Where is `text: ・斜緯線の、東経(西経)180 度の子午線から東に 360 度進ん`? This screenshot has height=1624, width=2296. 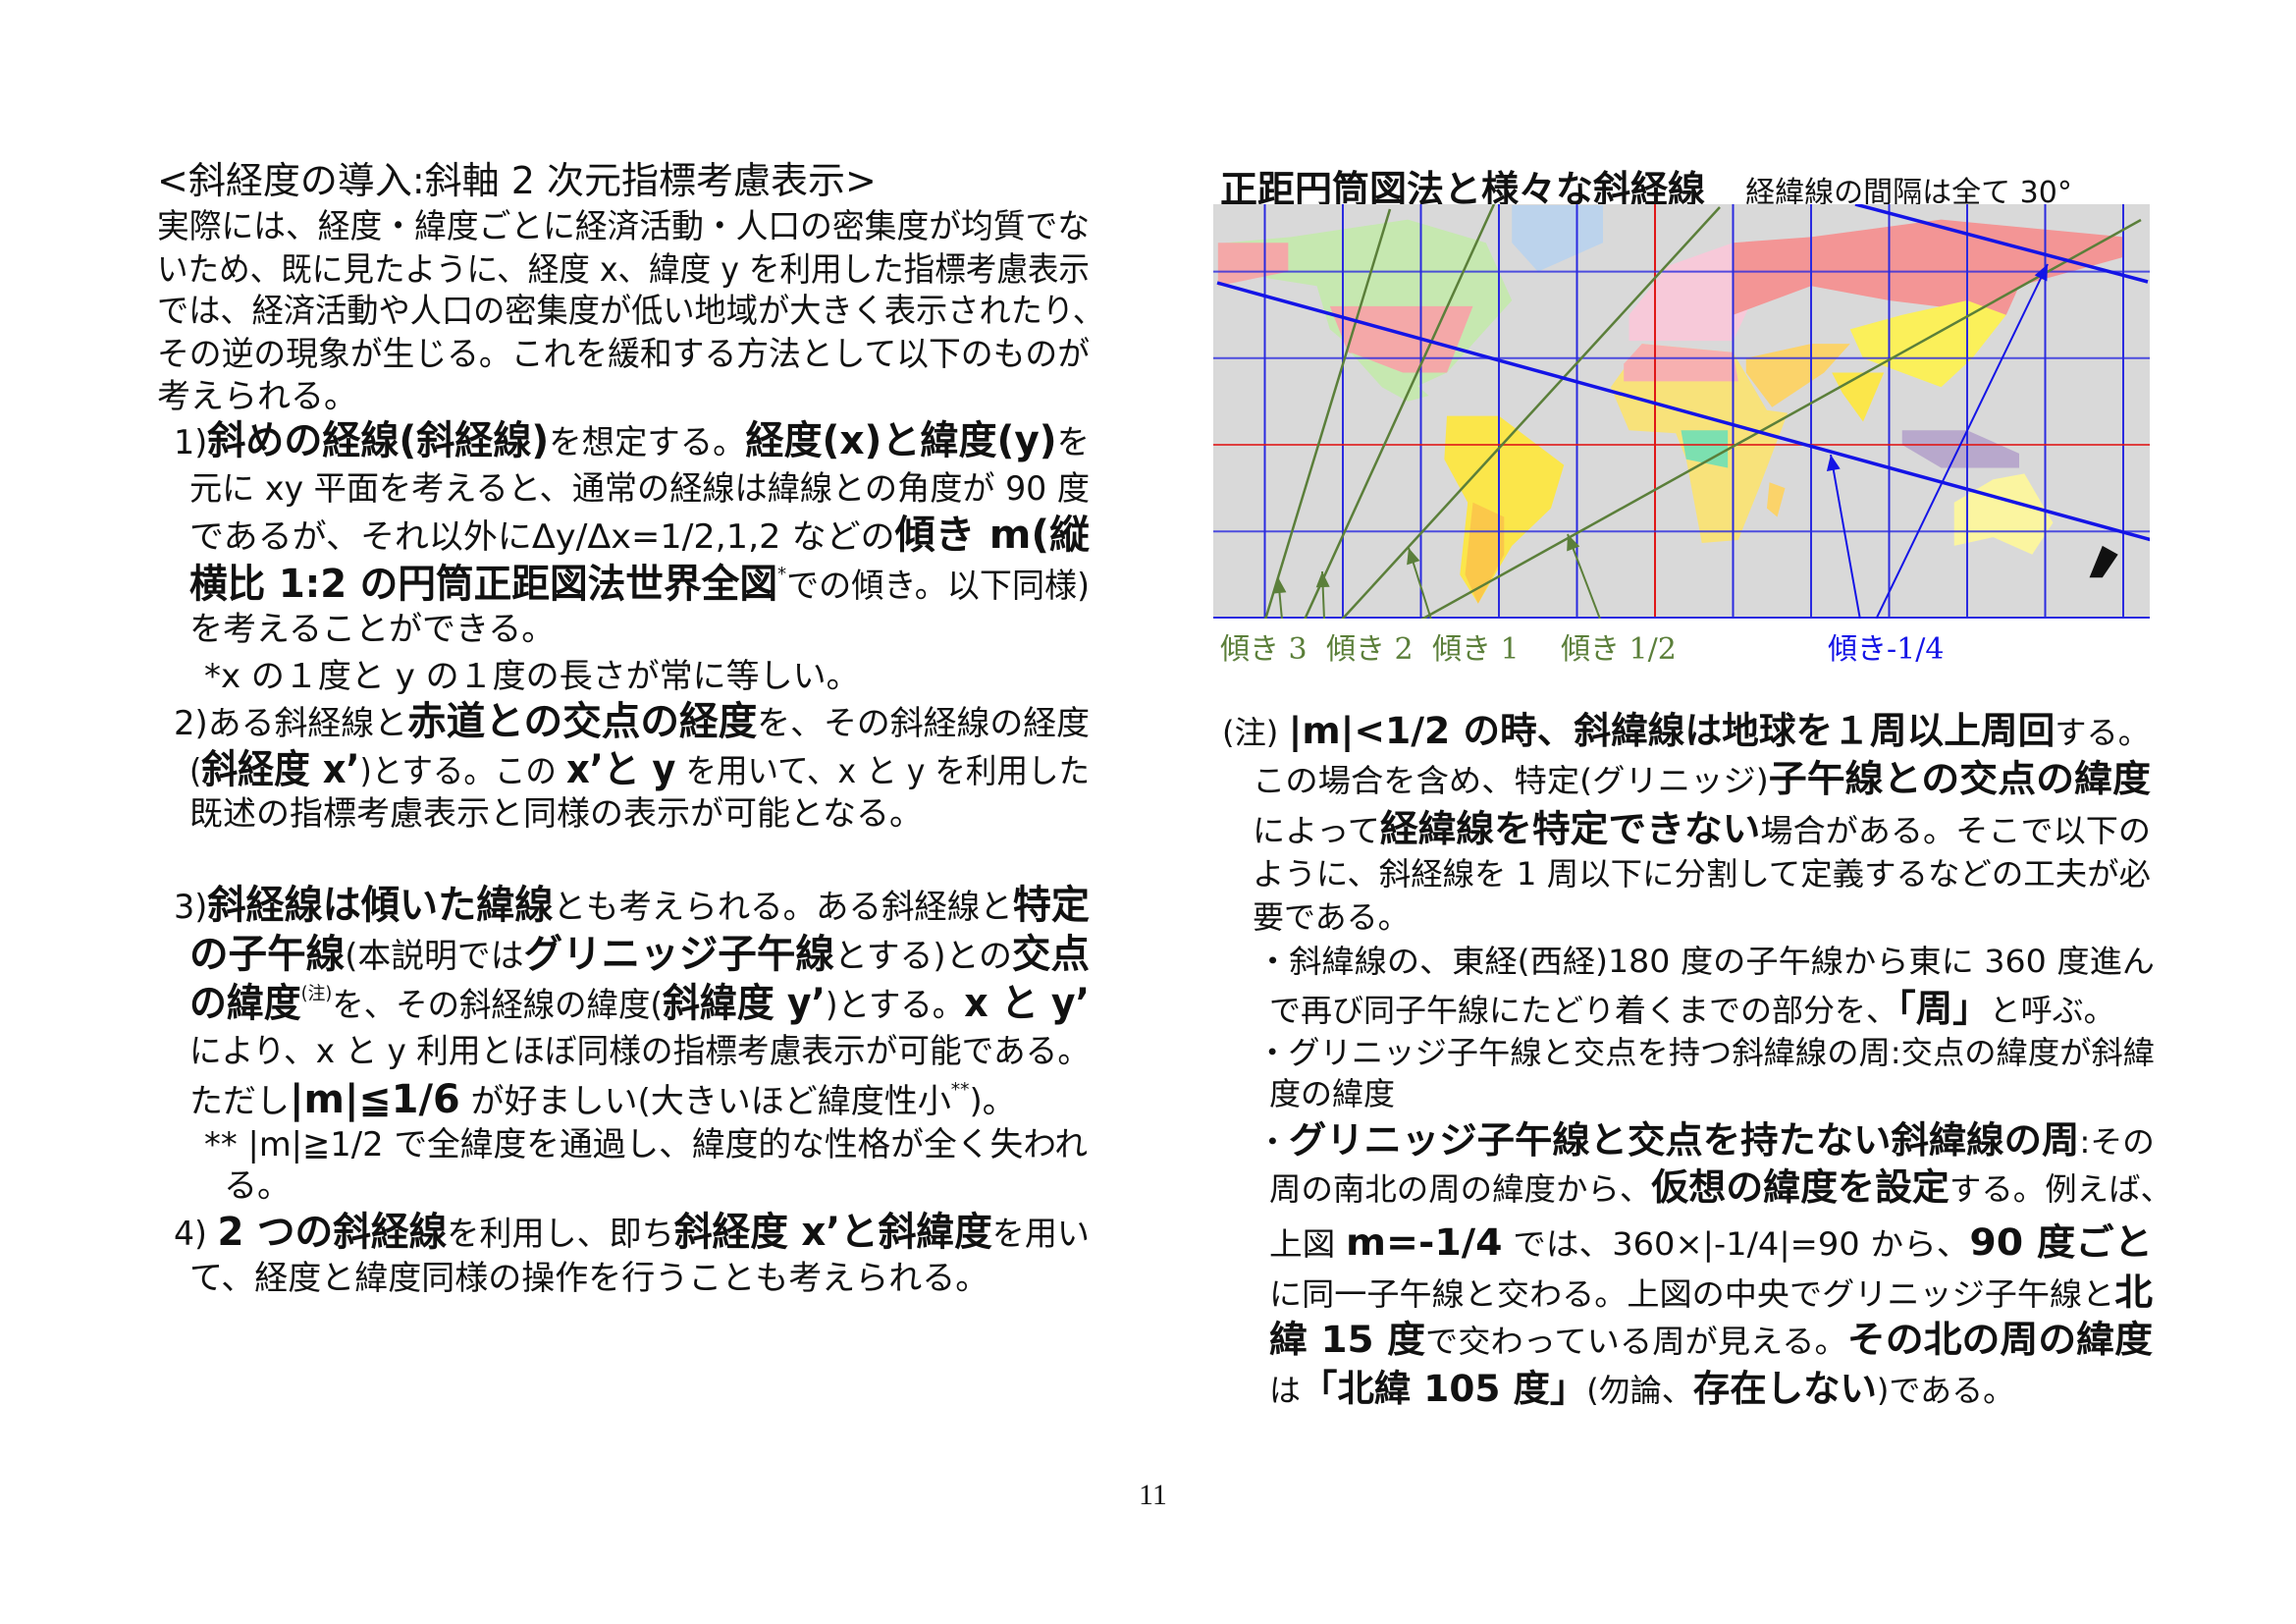 text: ・斜緯線の、東経(西経)180 度の子午線から東に 360 度進ん is located at coordinates (1705, 961).